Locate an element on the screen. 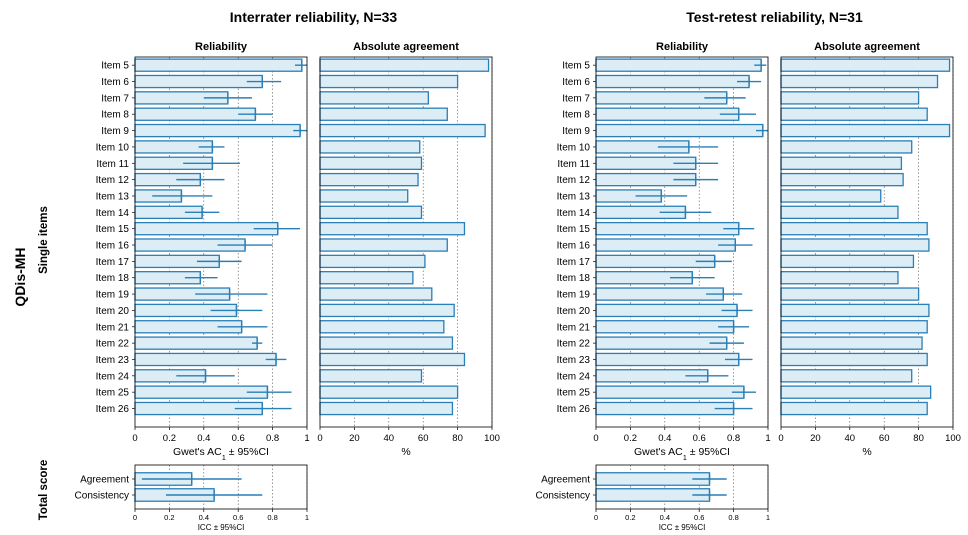  item-label: Item 13 is located at coordinates (113, 196).